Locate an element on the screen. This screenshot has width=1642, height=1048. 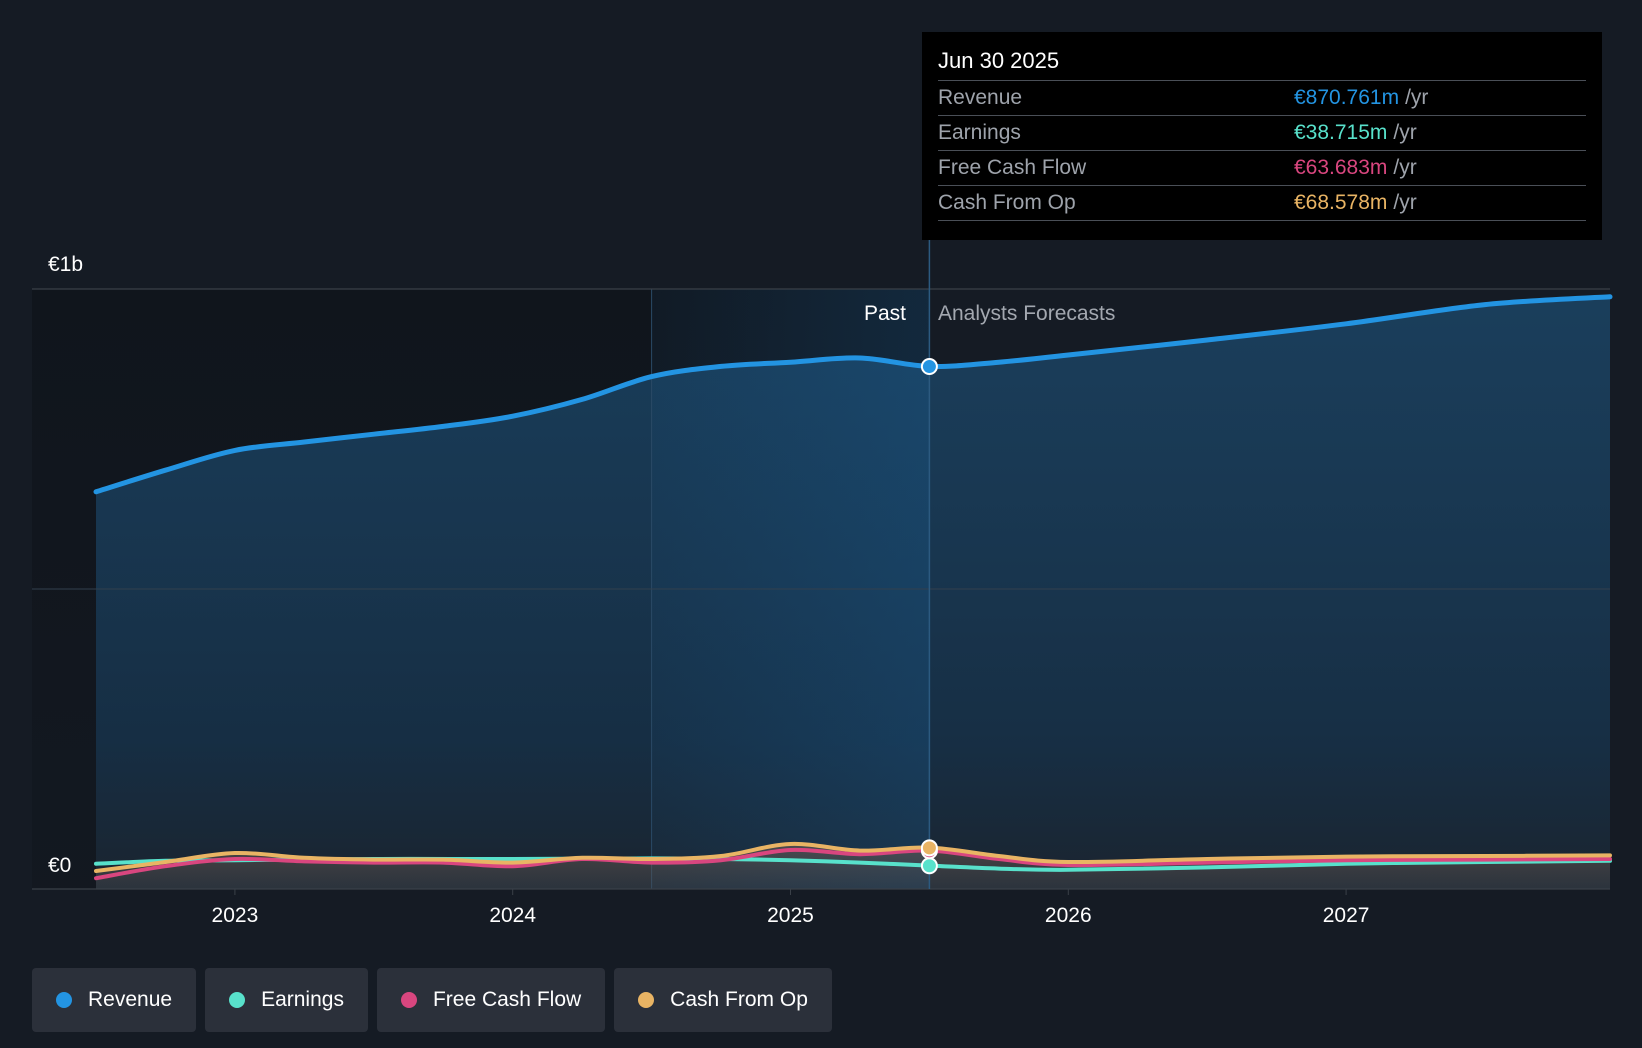
legend-label: Cash From Op is located at coordinates (739, 999).